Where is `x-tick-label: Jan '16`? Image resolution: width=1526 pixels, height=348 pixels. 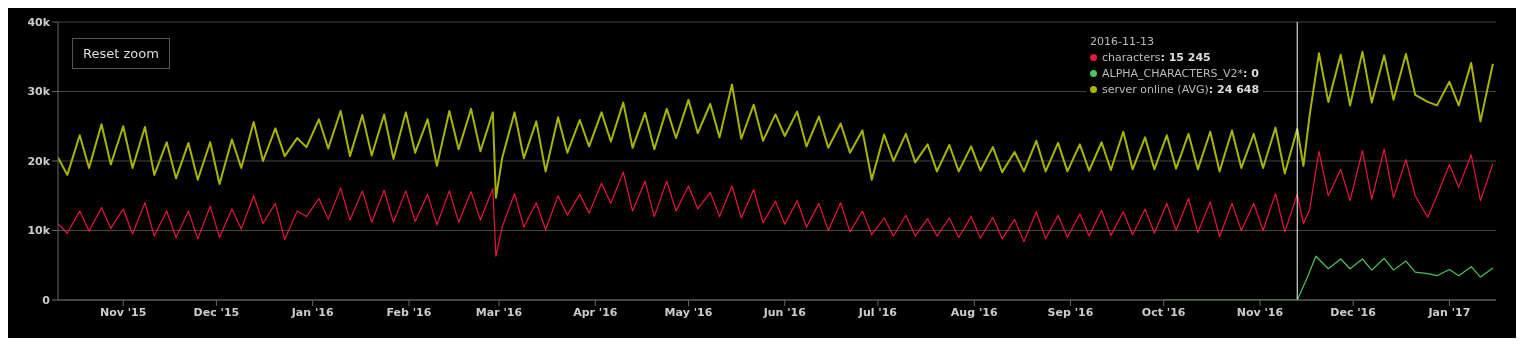 x-tick-label: Jan '16 is located at coordinates (312, 312).